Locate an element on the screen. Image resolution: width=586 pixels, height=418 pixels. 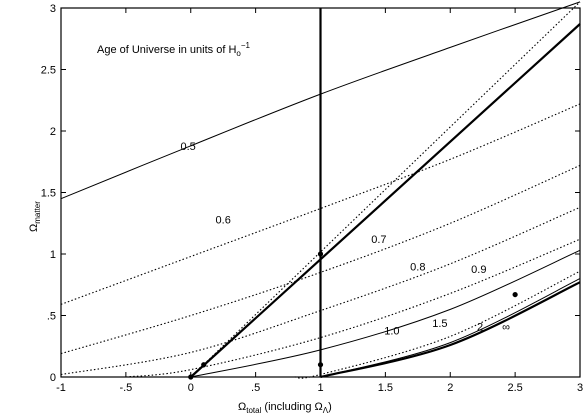
x-tick-label: -1 is located at coordinates (61, 388).